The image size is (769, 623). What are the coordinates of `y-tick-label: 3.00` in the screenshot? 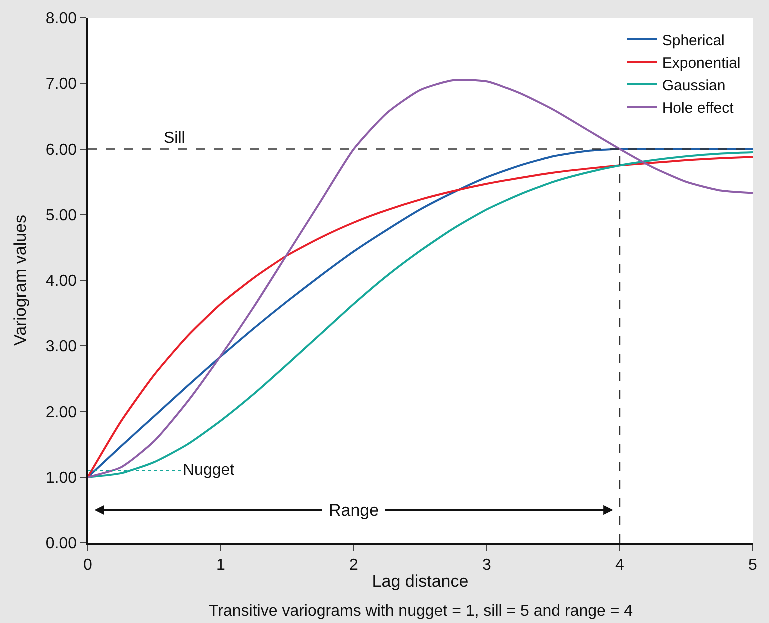 It's located at (62, 347).